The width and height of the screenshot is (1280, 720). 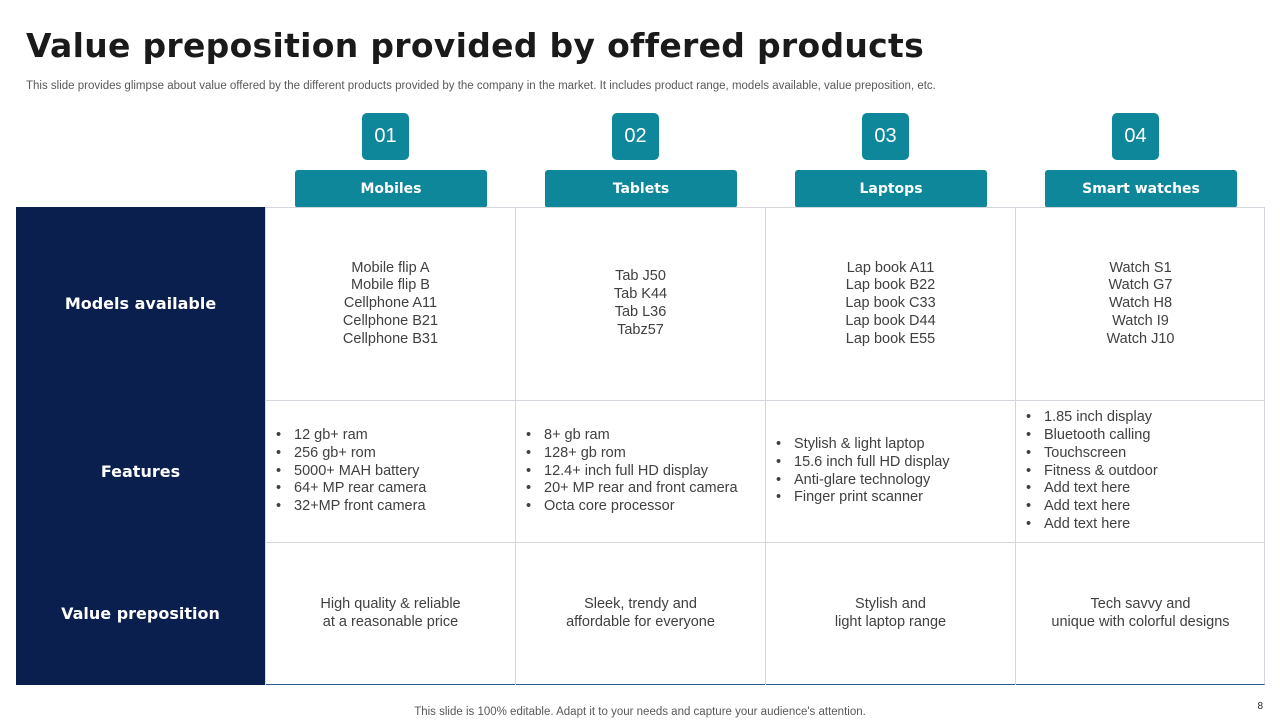 What do you see at coordinates (140, 613) in the screenshot?
I see `row-header-value-preposition: Value preposition` at bounding box center [140, 613].